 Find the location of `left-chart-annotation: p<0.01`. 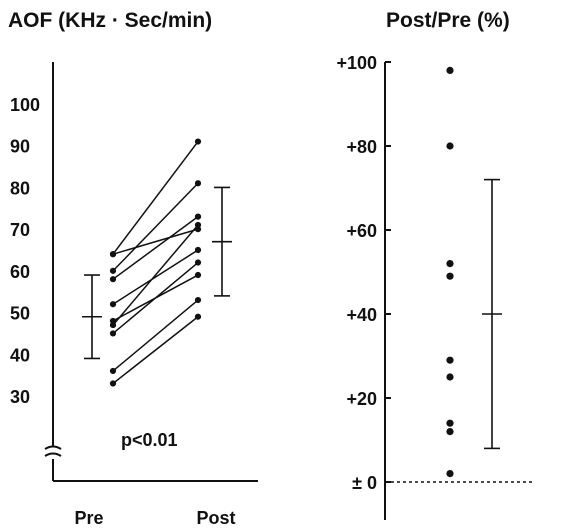

left-chart-annotation: p<0.01 is located at coordinates (149, 440).